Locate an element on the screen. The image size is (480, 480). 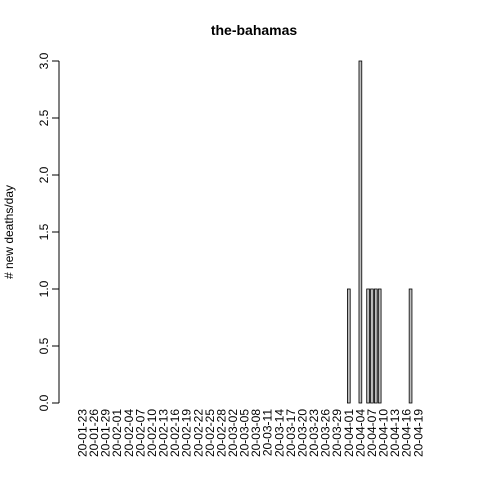
x-tick-label: 20-02-10 is located at coordinates (152, 433).